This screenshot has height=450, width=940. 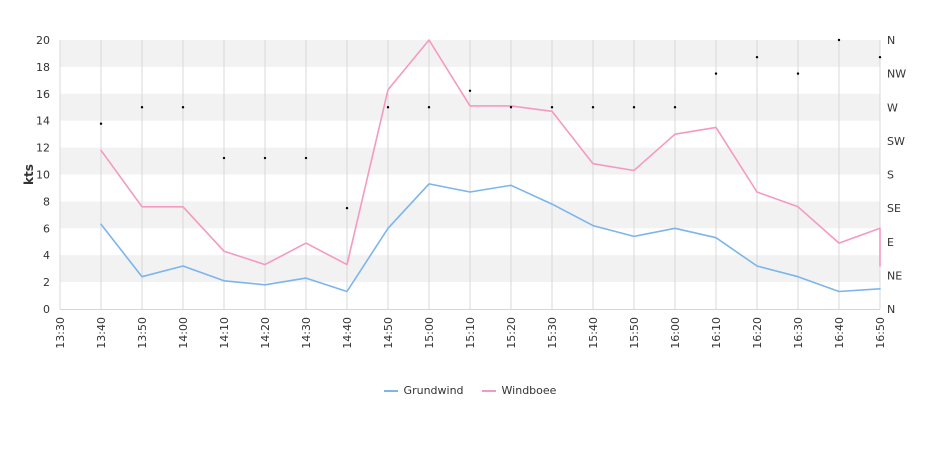 What do you see at coordinates (46, 228) in the screenshot?
I see `y-tick-label: 6` at bounding box center [46, 228].